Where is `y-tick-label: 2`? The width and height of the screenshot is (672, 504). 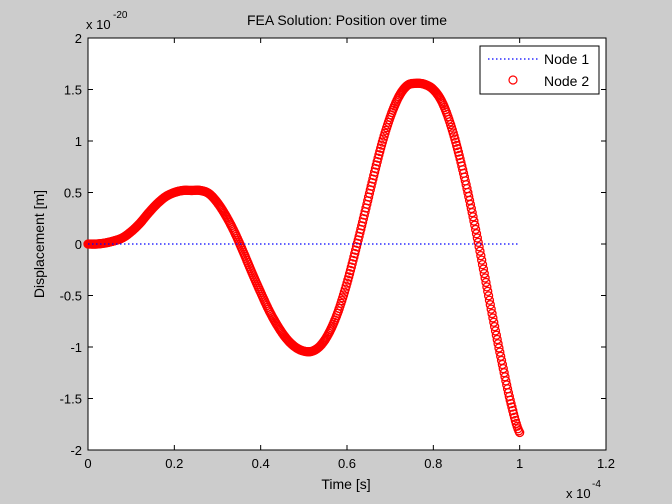 y-tick-label: 2 is located at coordinates (78, 38).